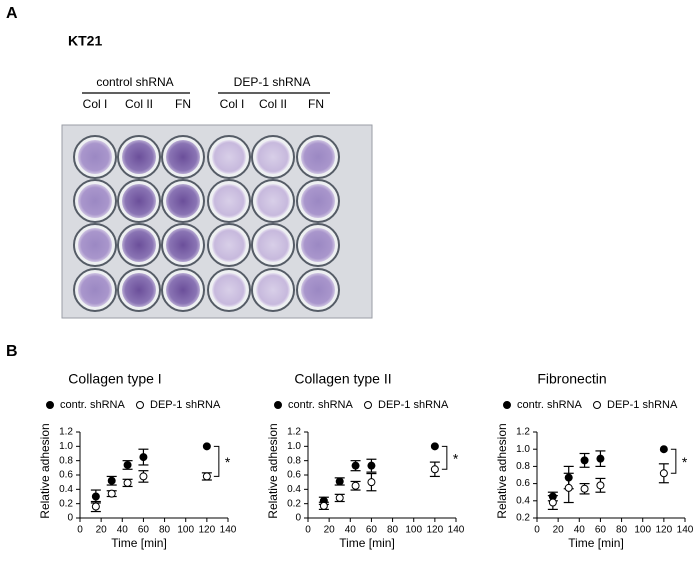  Describe the element at coordinates (272, 82) in the screenshot. I see `group-label: DEP-1 shRNA` at that location.